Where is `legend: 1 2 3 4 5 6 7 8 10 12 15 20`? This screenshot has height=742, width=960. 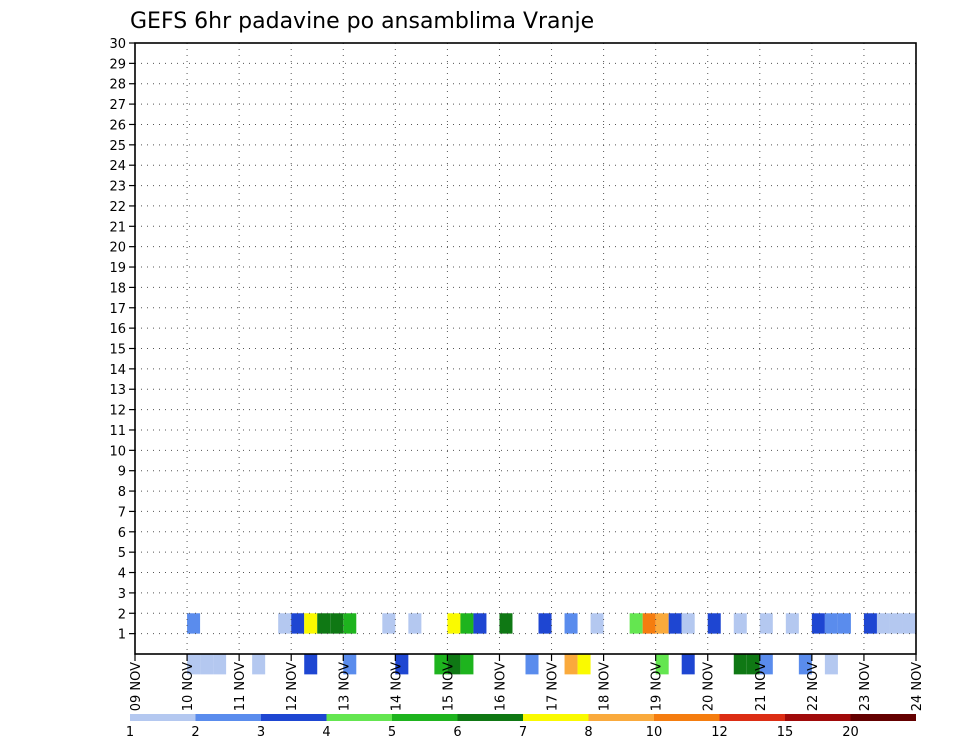
legend: 1 2 3 4 5 6 7 8 10 12 15 20 is located at coordinates (521, 727).